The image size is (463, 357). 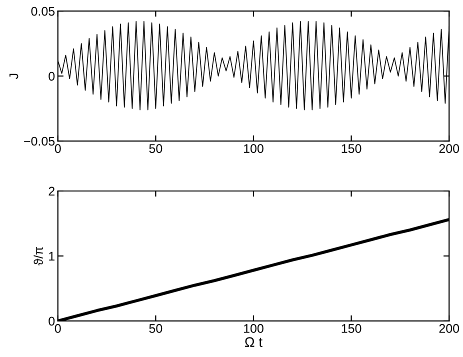 What do you see at coordinates (51, 191) in the screenshot?
I see `y-tick-label: 2` at bounding box center [51, 191].